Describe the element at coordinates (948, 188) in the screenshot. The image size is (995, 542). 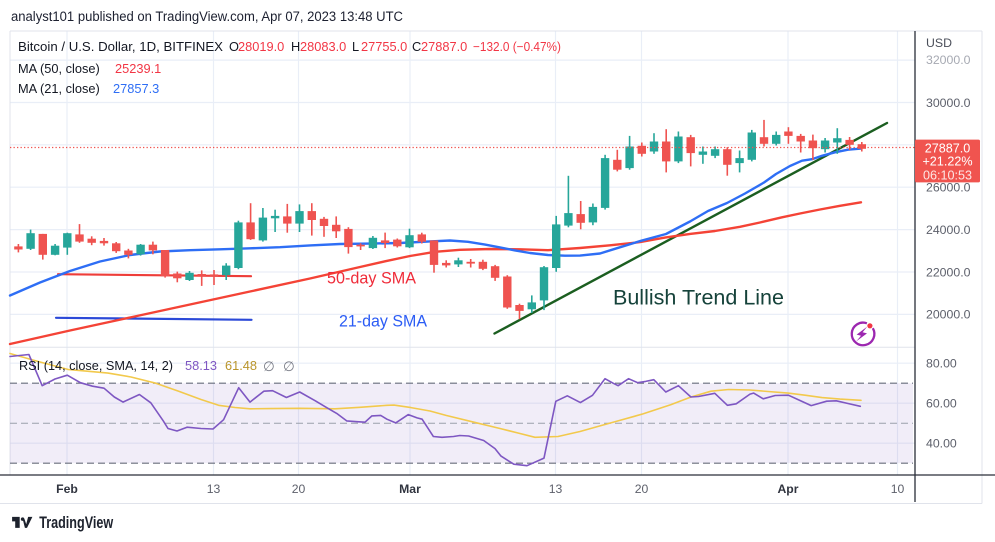
I see `svg-text: 26000.0` at that location.